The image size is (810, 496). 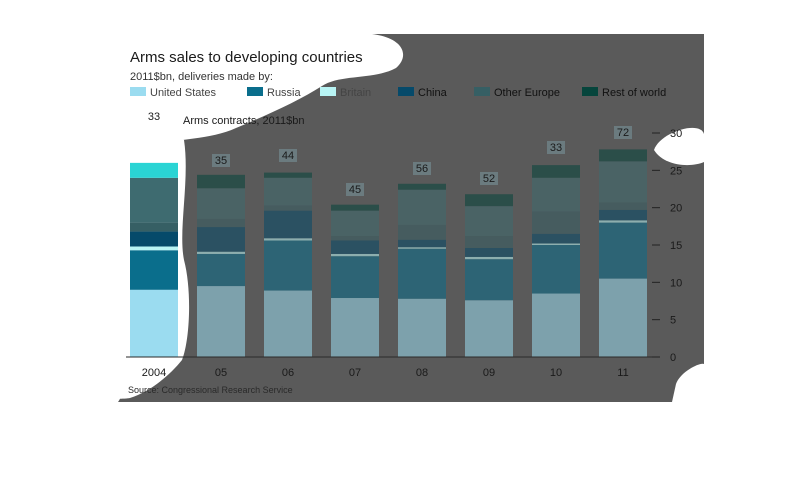 What do you see at coordinates (676, 134) in the screenshot?
I see `y-tick-label: 30` at bounding box center [676, 134].